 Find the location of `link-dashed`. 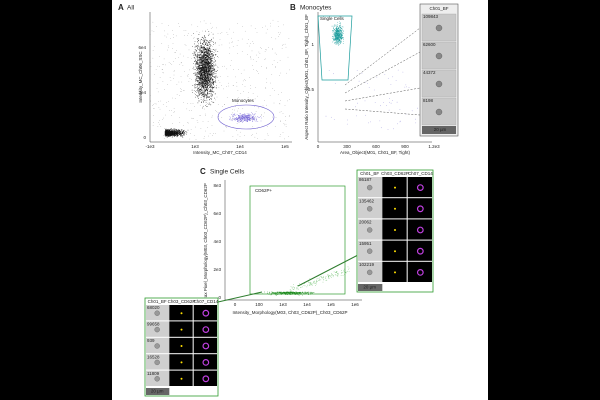

link-dashed is located at coordinates (382, 56).